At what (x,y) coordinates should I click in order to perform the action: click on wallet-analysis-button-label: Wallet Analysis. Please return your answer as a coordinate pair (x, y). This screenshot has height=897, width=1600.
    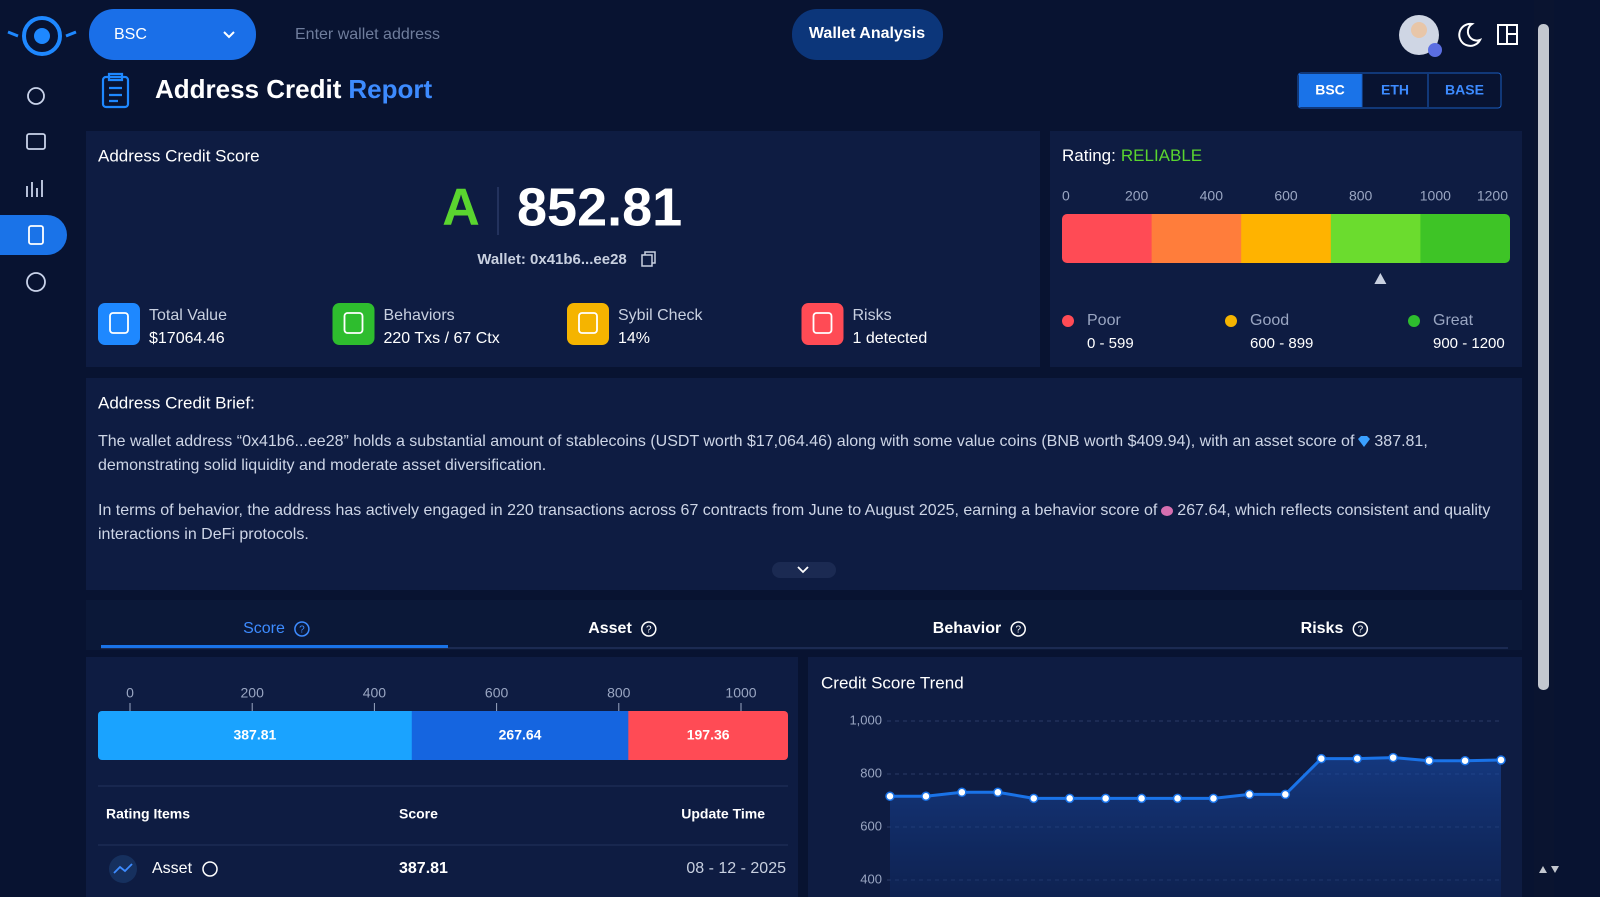
    Looking at the image, I should click on (867, 33).